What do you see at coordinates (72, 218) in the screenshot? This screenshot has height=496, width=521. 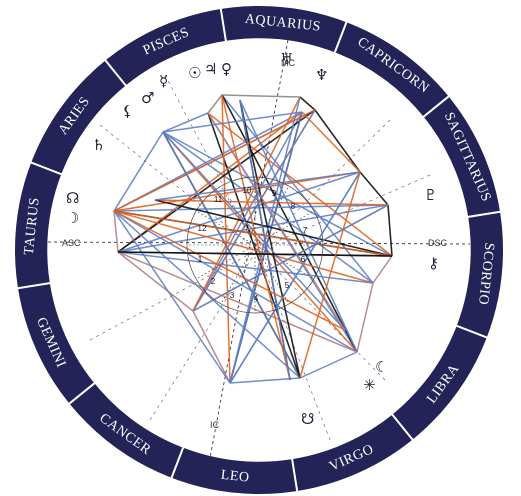 I see `moon-glyph: ☽` at bounding box center [72, 218].